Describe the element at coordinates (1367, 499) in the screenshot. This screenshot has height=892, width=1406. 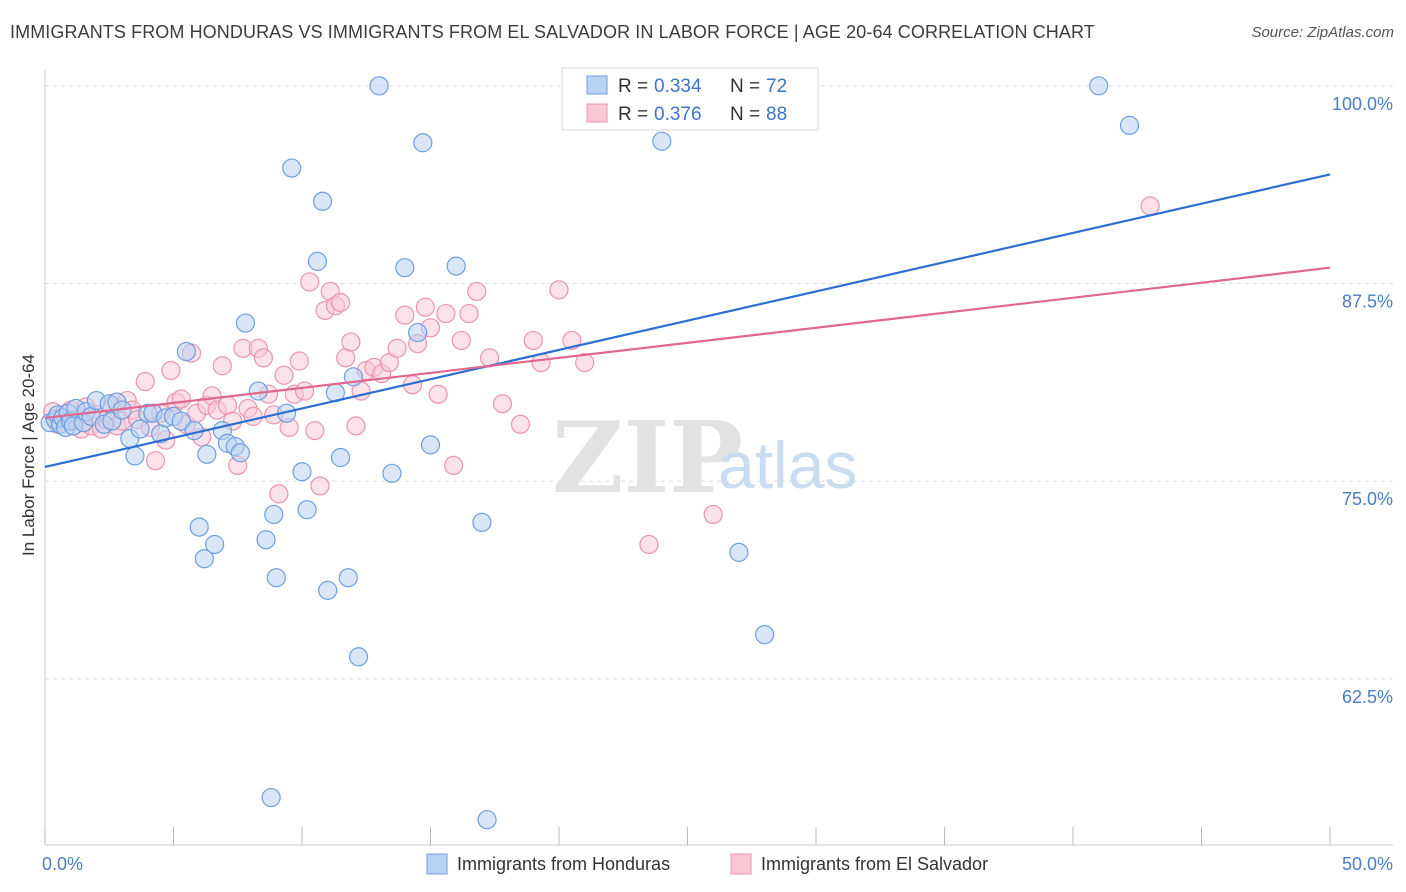
I see `y-tick-label-2: 75.0%` at that location.